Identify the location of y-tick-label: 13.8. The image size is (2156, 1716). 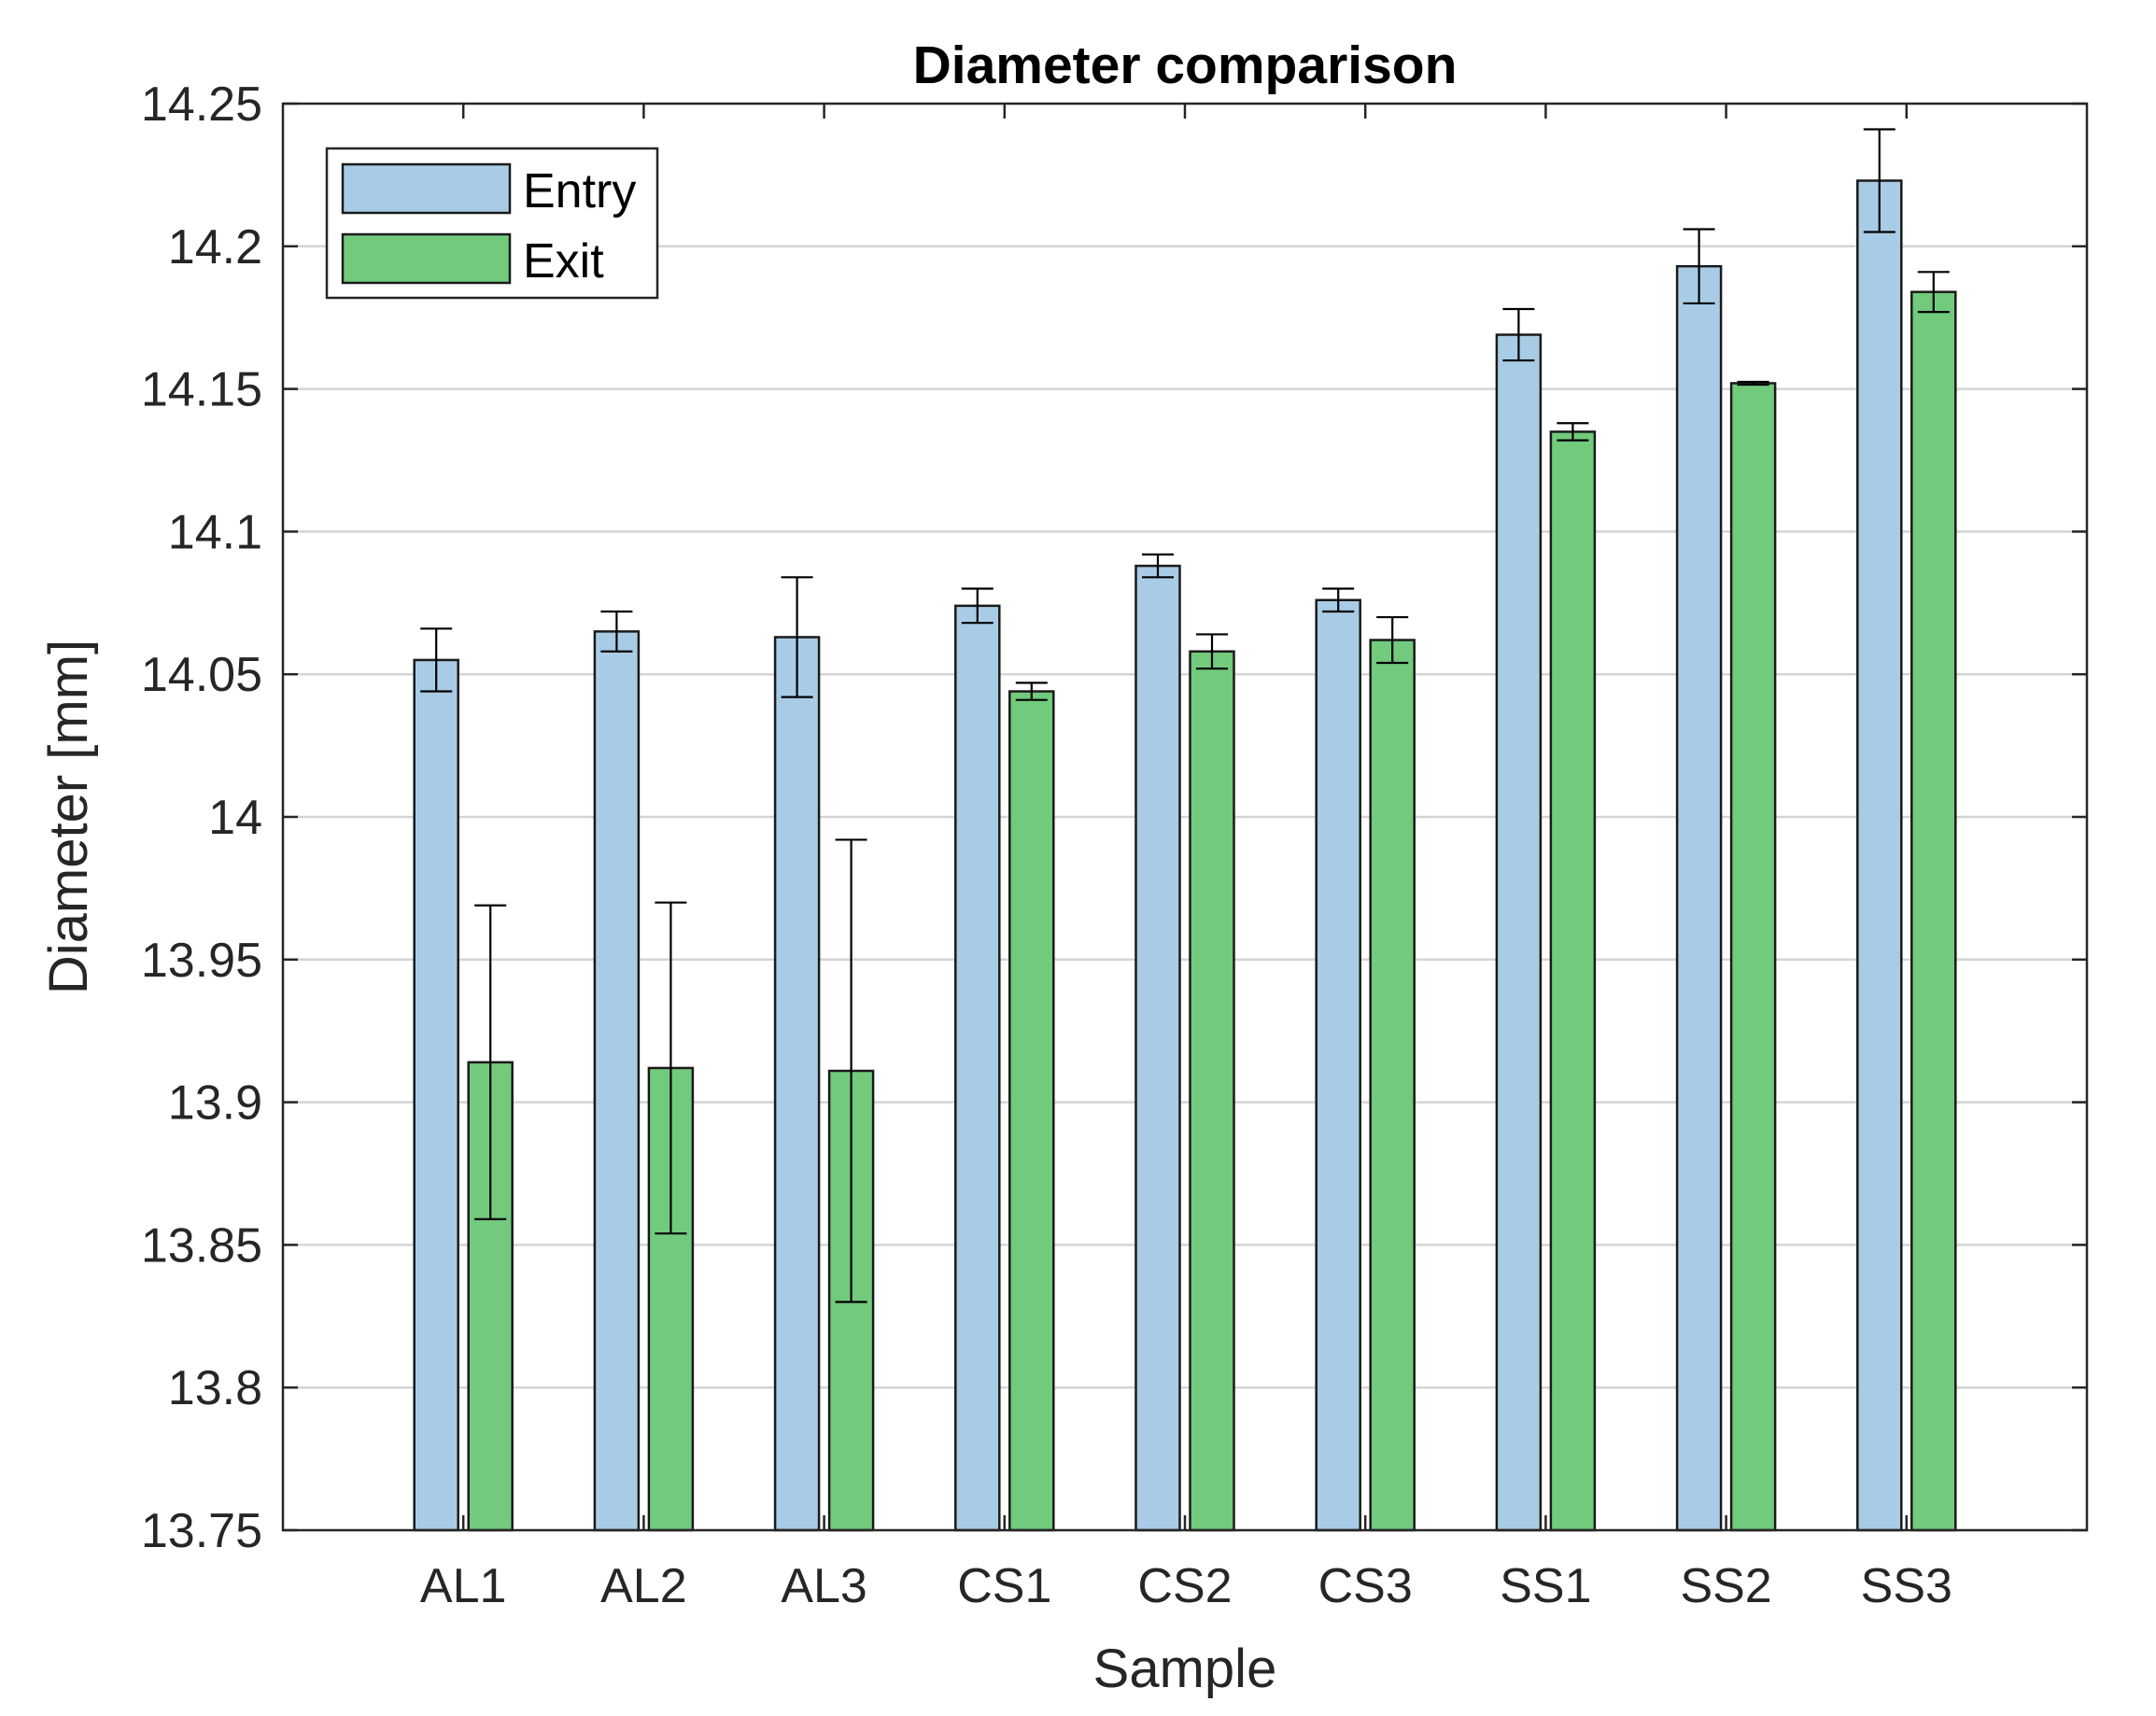
(215, 1388).